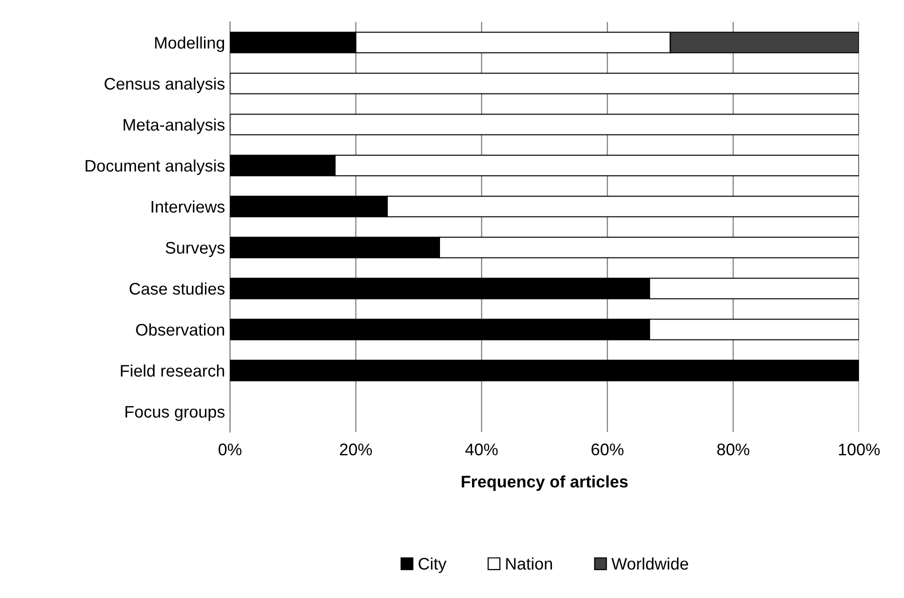 This screenshot has width=904, height=598. Describe the element at coordinates (180, 329) in the screenshot. I see `y-tick-label: Observation` at that location.